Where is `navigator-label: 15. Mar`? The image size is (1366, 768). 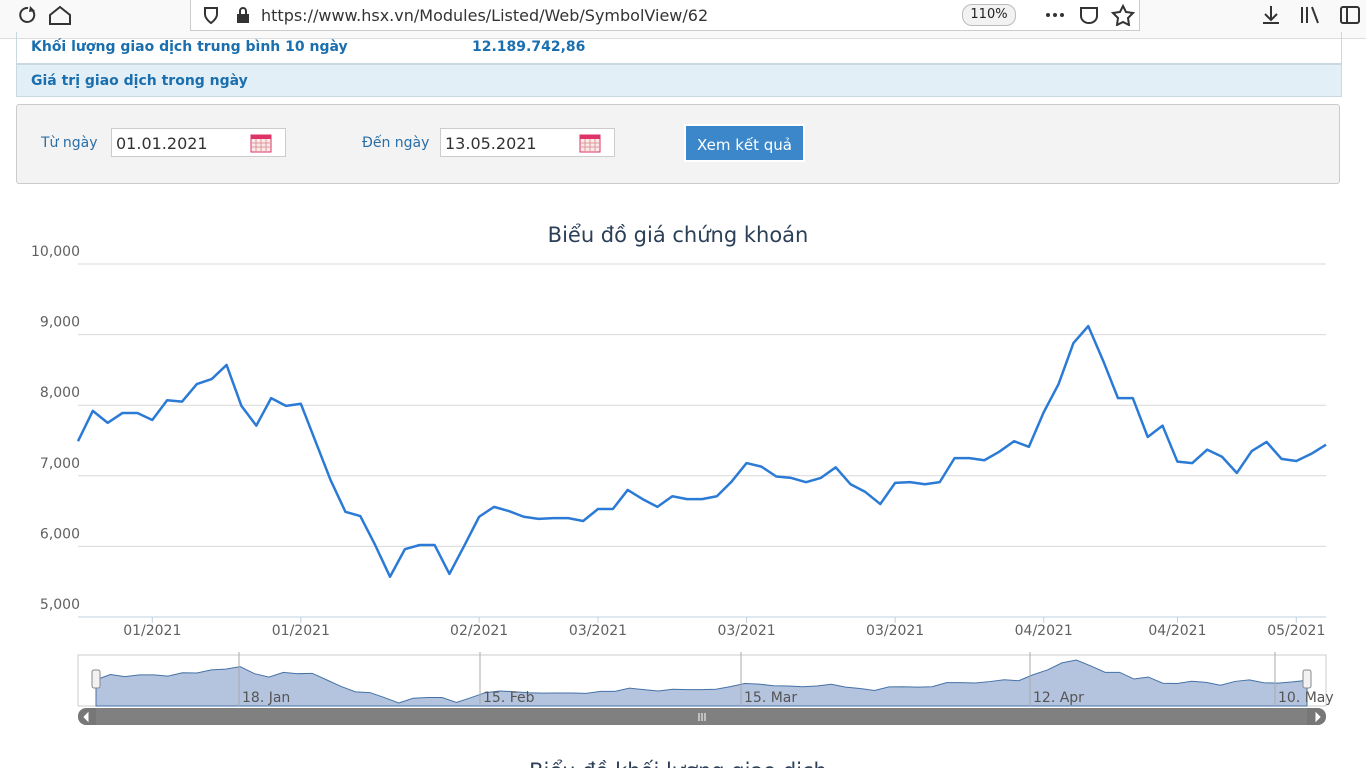 navigator-label: 15. Mar is located at coordinates (770, 698).